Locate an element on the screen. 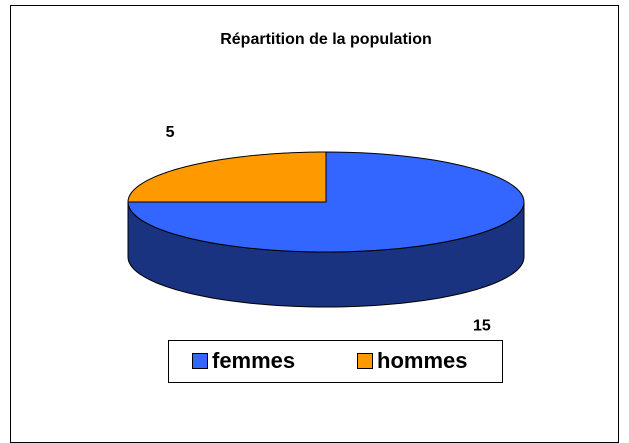 This screenshot has height=443, width=629. legend-items: femmes hommes is located at coordinates (329, 360).